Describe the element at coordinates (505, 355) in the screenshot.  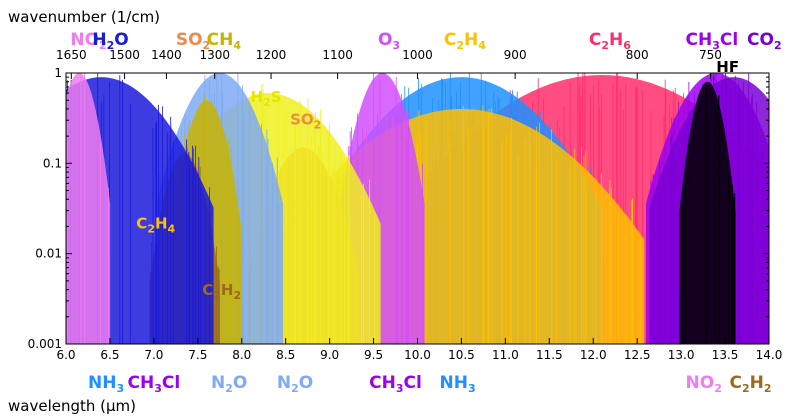
I see `x-tick-label: 11.0` at that location.